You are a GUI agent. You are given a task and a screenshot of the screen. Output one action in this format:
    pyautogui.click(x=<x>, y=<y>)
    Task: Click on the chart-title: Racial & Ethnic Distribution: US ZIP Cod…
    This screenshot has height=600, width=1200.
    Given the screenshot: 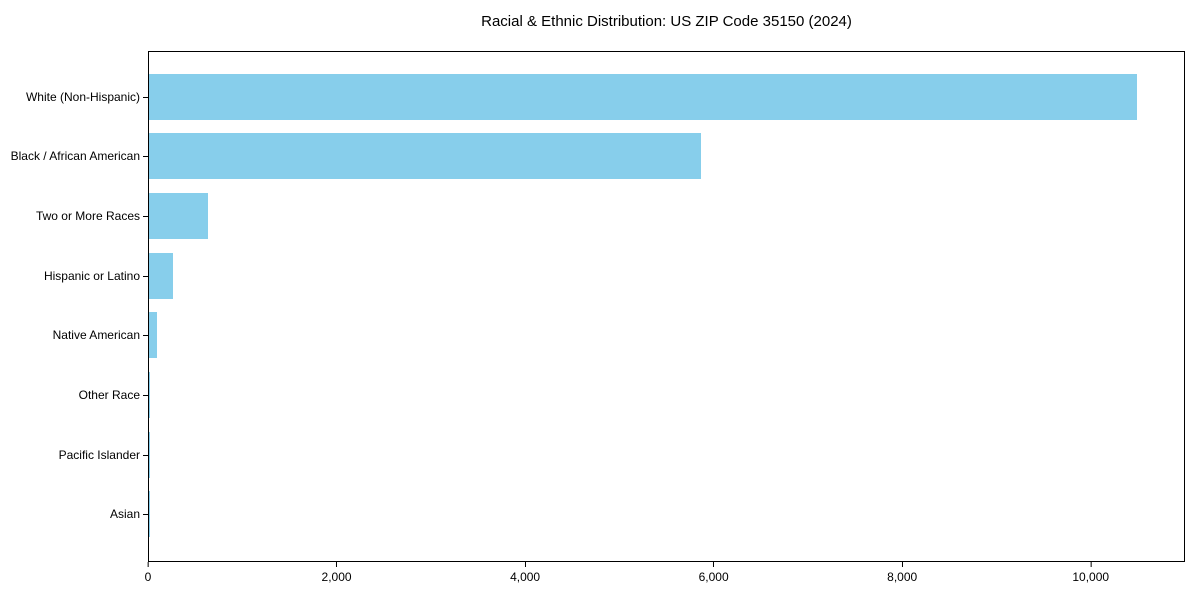 What is the action you would take?
    pyautogui.click(x=666, y=21)
    